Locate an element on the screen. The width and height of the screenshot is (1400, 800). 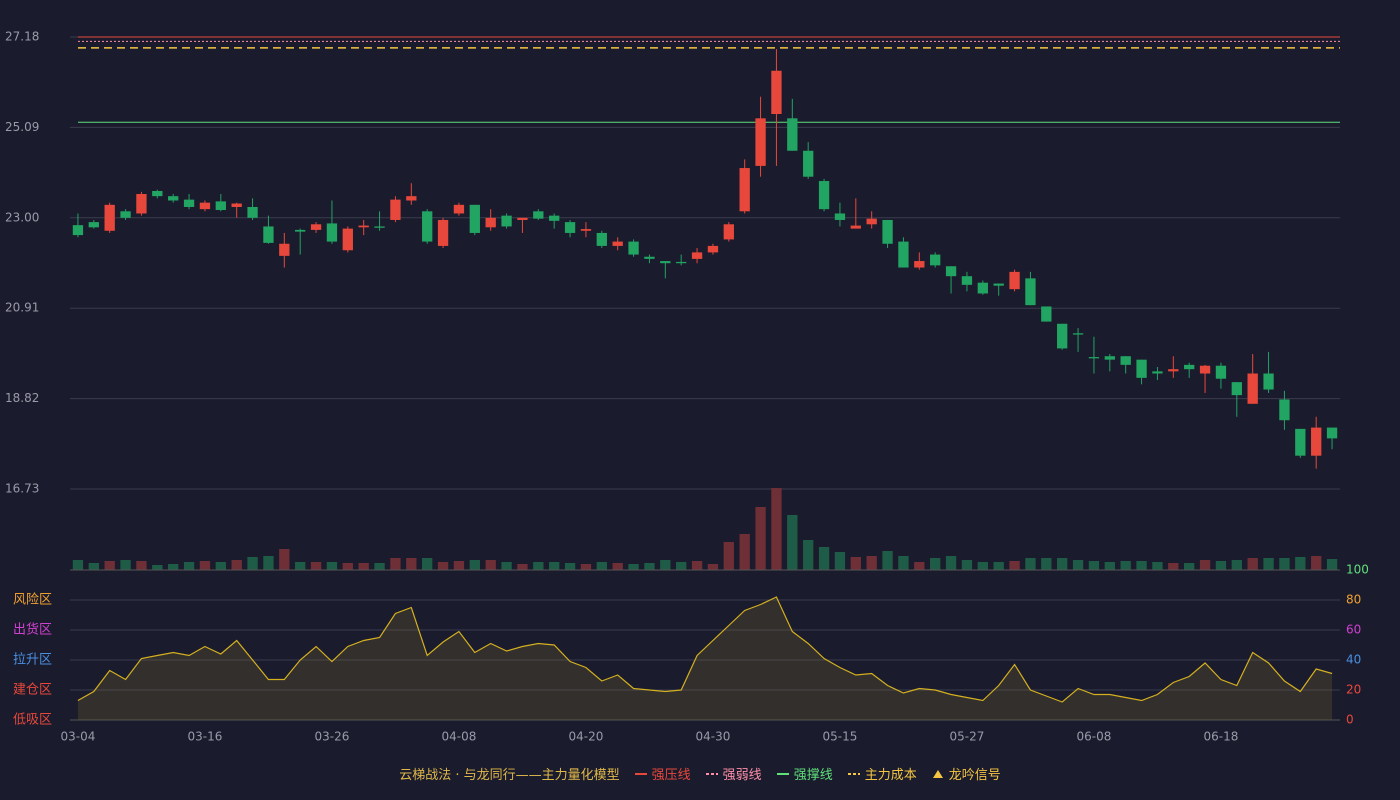
y-tick-label: 16.73 is located at coordinates (22, 489).